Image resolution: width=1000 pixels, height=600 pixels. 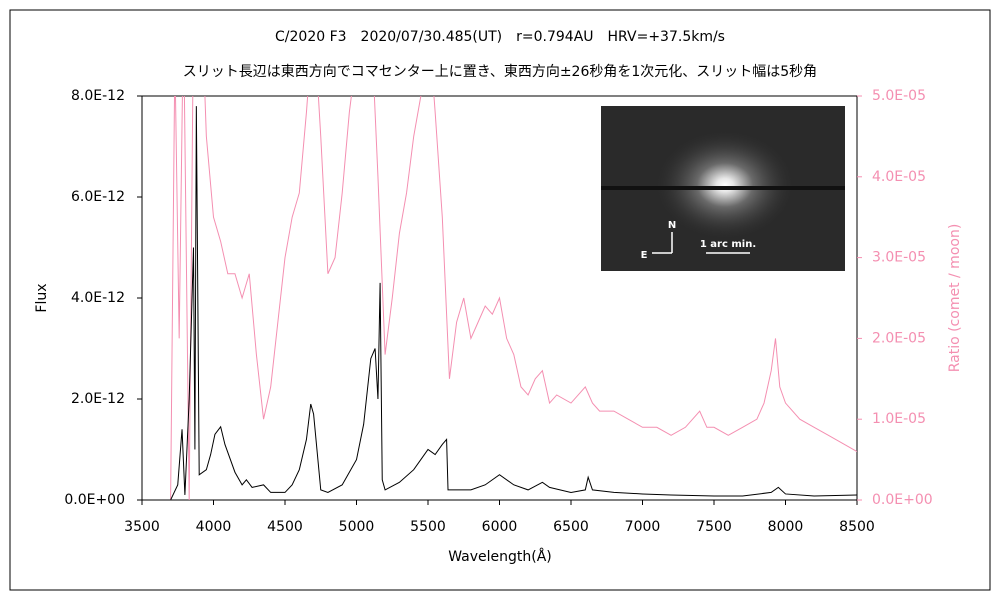 What do you see at coordinates (42, 297) in the screenshot?
I see `y-axis-label: Flux` at bounding box center [42, 297].